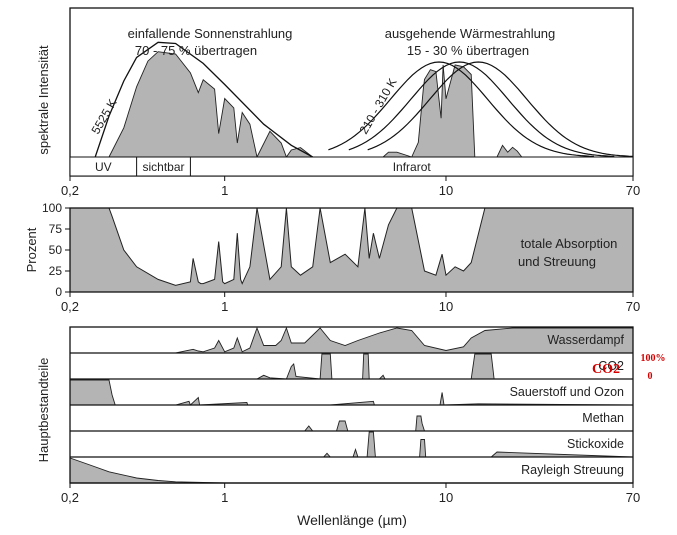 The image size is (677, 535). I want to click on thermal-annotation-line2: 15 - 30 % übertragen, so click(468, 50).